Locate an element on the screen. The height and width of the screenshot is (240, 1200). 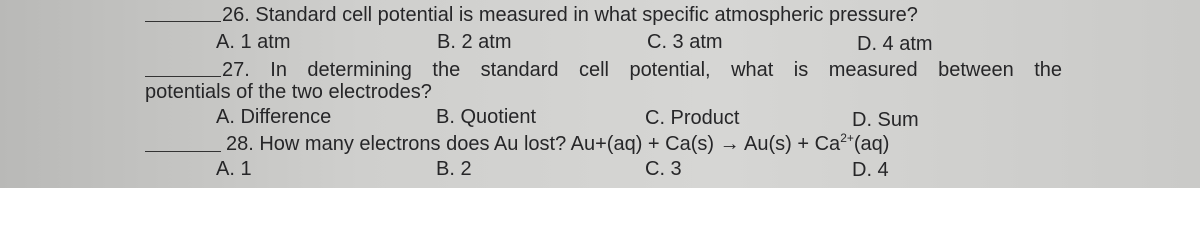
superscript: 2+ is located at coordinates (847, 138).